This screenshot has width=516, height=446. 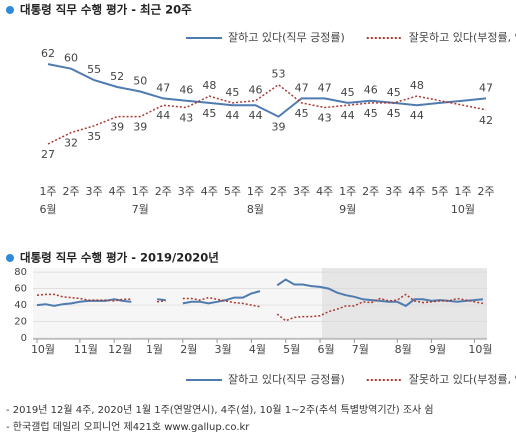 I want to click on x-tick-label: 4월, so click(x=257, y=349).